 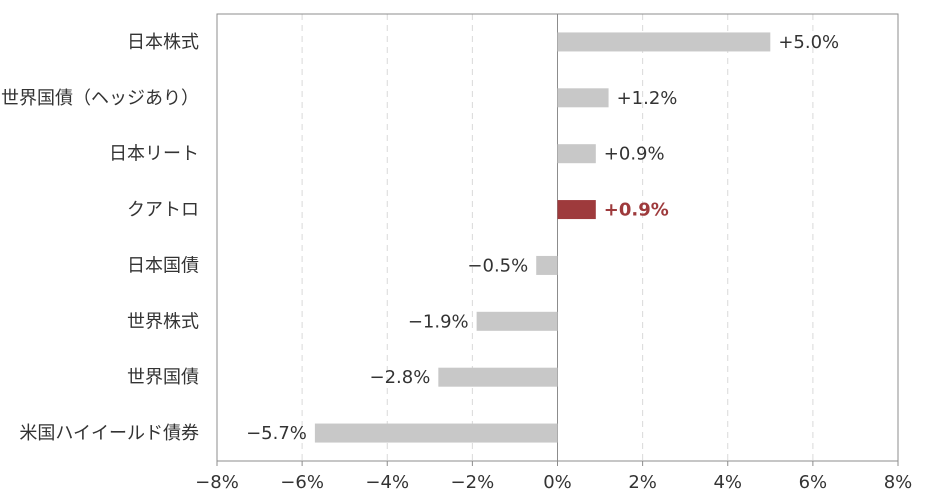 I want to click on value-label-0: +5.0%, so click(x=808, y=42).